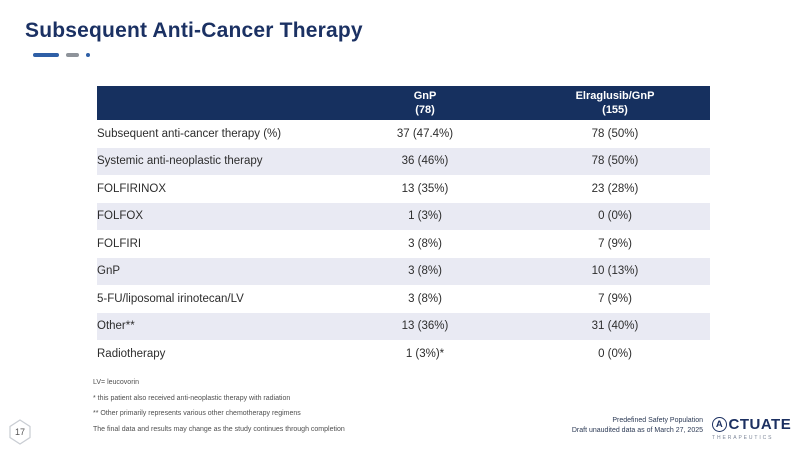 This screenshot has width=800, height=450. I want to click on table-row: FOLFIRINOX 13 (35%) 23 (28%), so click(403, 189).